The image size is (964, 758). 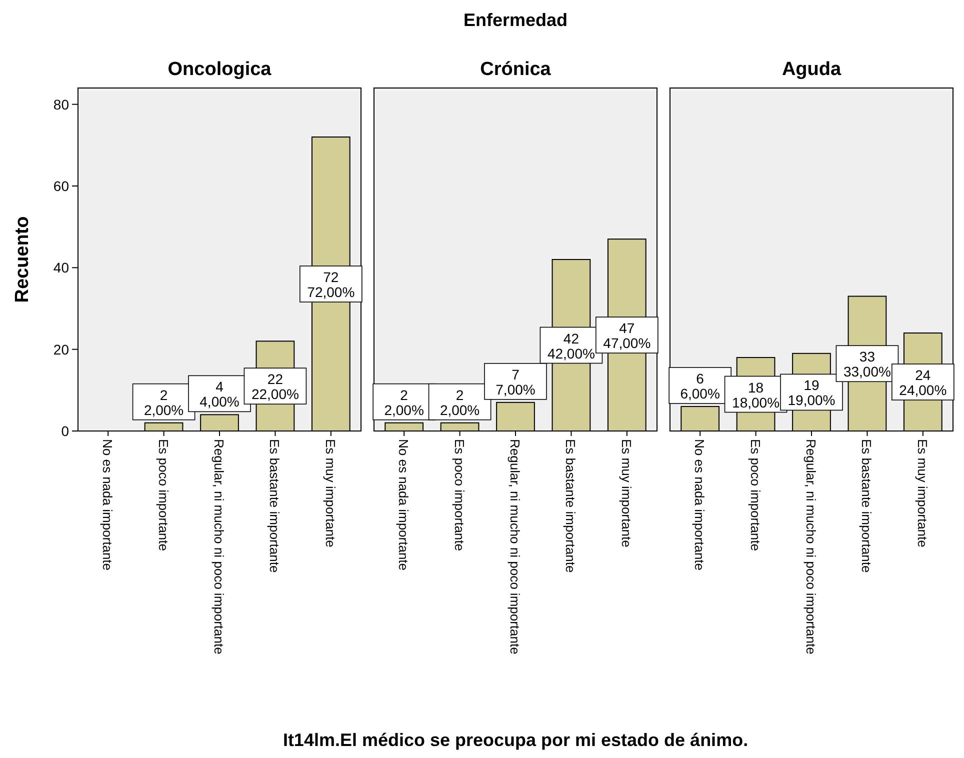 I want to click on y-axis-title: Recuento, so click(x=22, y=259).